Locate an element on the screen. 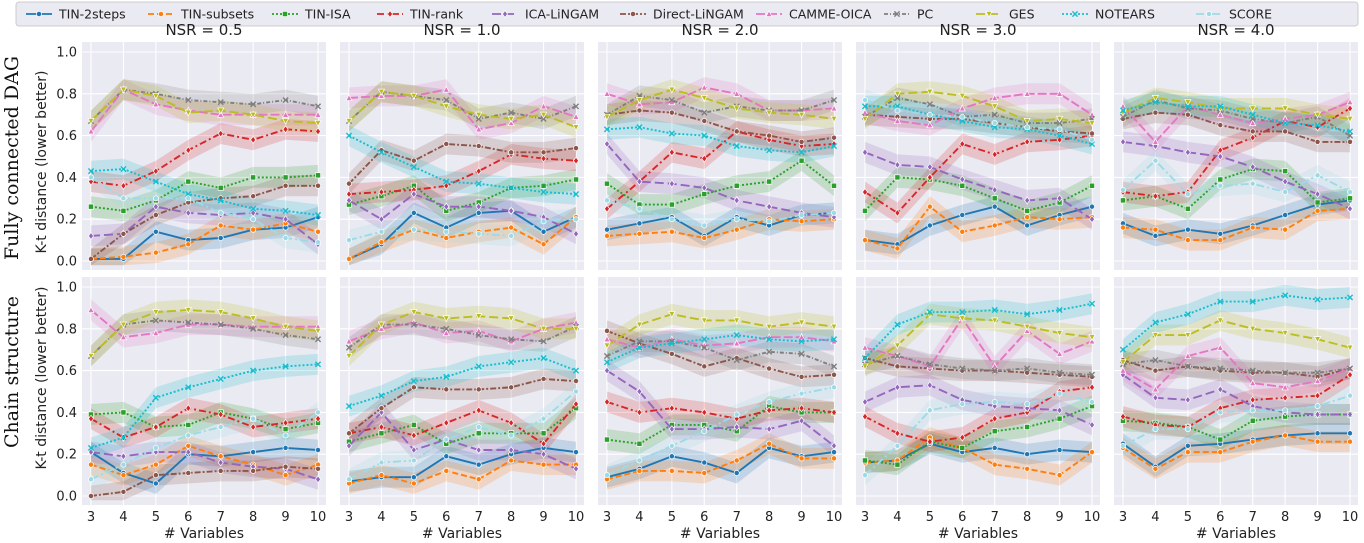 This screenshot has height=543, width=1364. series-tin-subsets is located at coordinates (204, 241).